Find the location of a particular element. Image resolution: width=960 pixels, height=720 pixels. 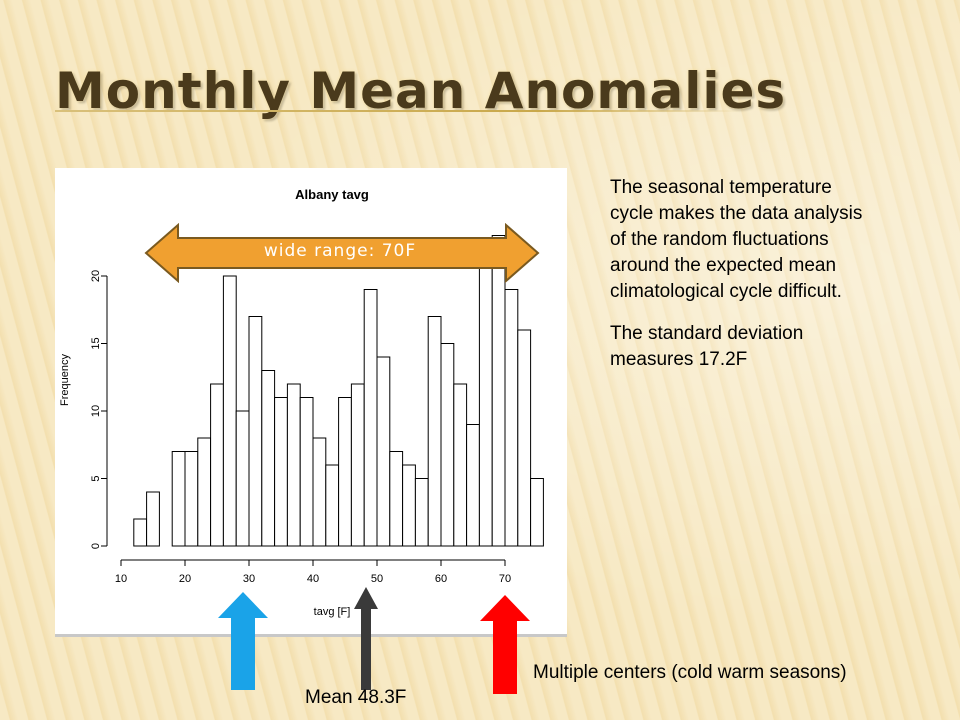

x-tick-label: 20 is located at coordinates (185, 579).